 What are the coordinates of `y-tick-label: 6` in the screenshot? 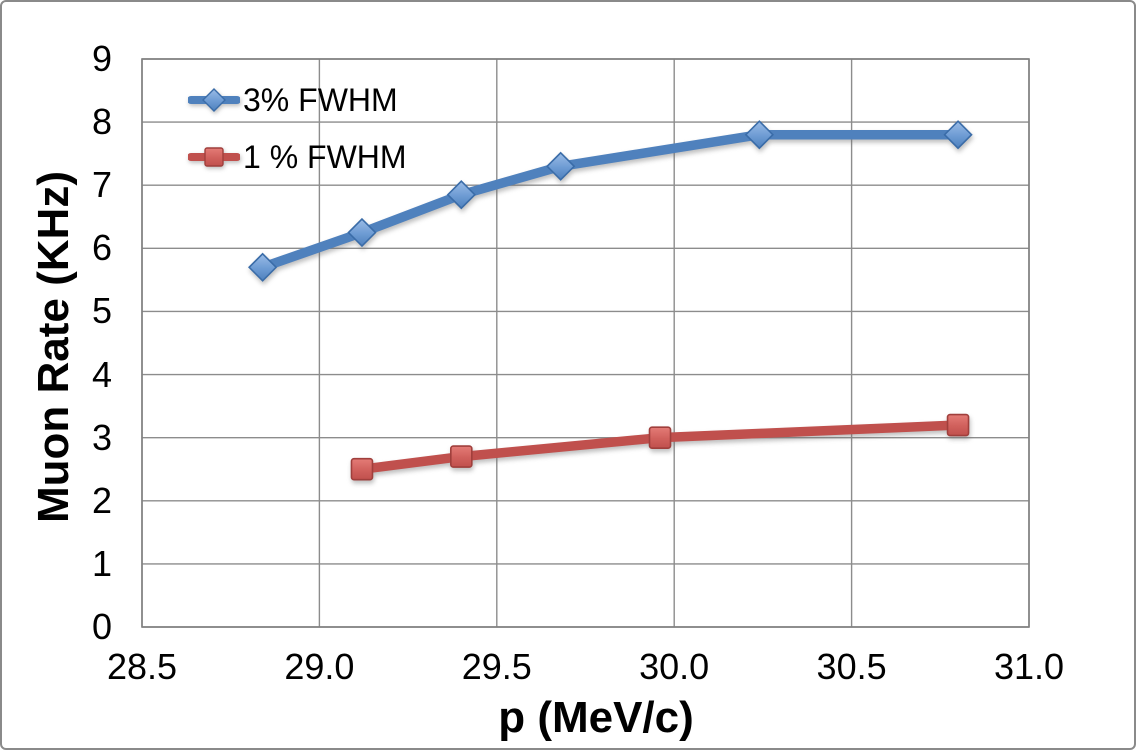 It's located at (101, 248).